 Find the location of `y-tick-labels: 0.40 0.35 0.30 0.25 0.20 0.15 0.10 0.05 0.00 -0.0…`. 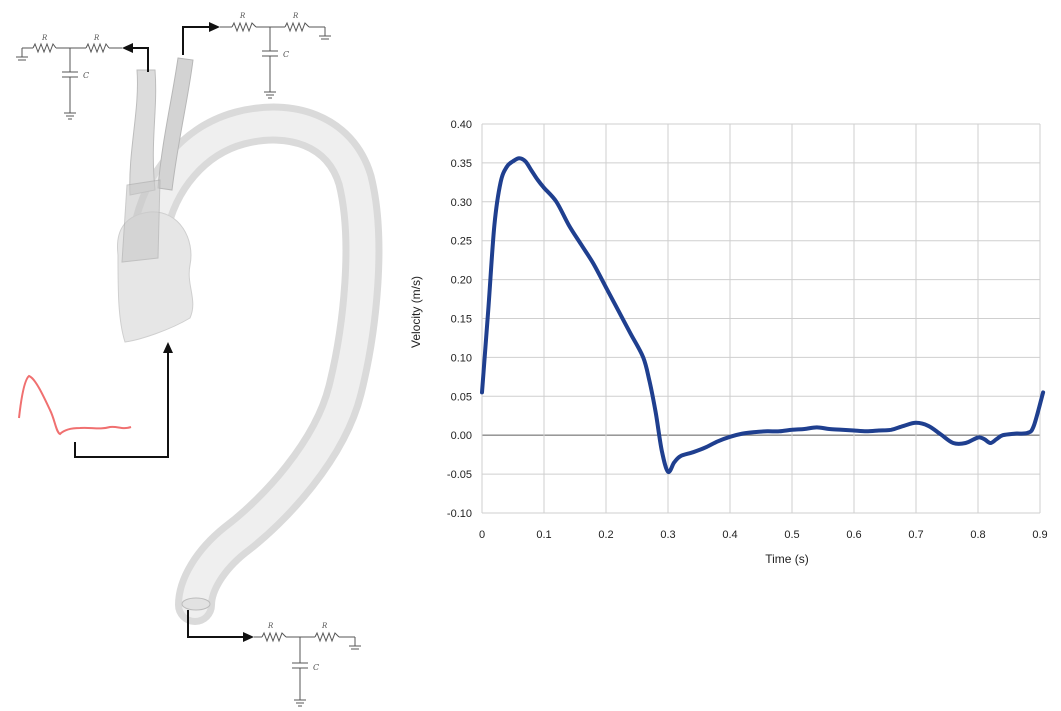

y-tick-labels: 0.40 0.35 0.30 0.25 0.20 0.15 0.10 0.05 0.00 -0.0… is located at coordinates (459, 319).